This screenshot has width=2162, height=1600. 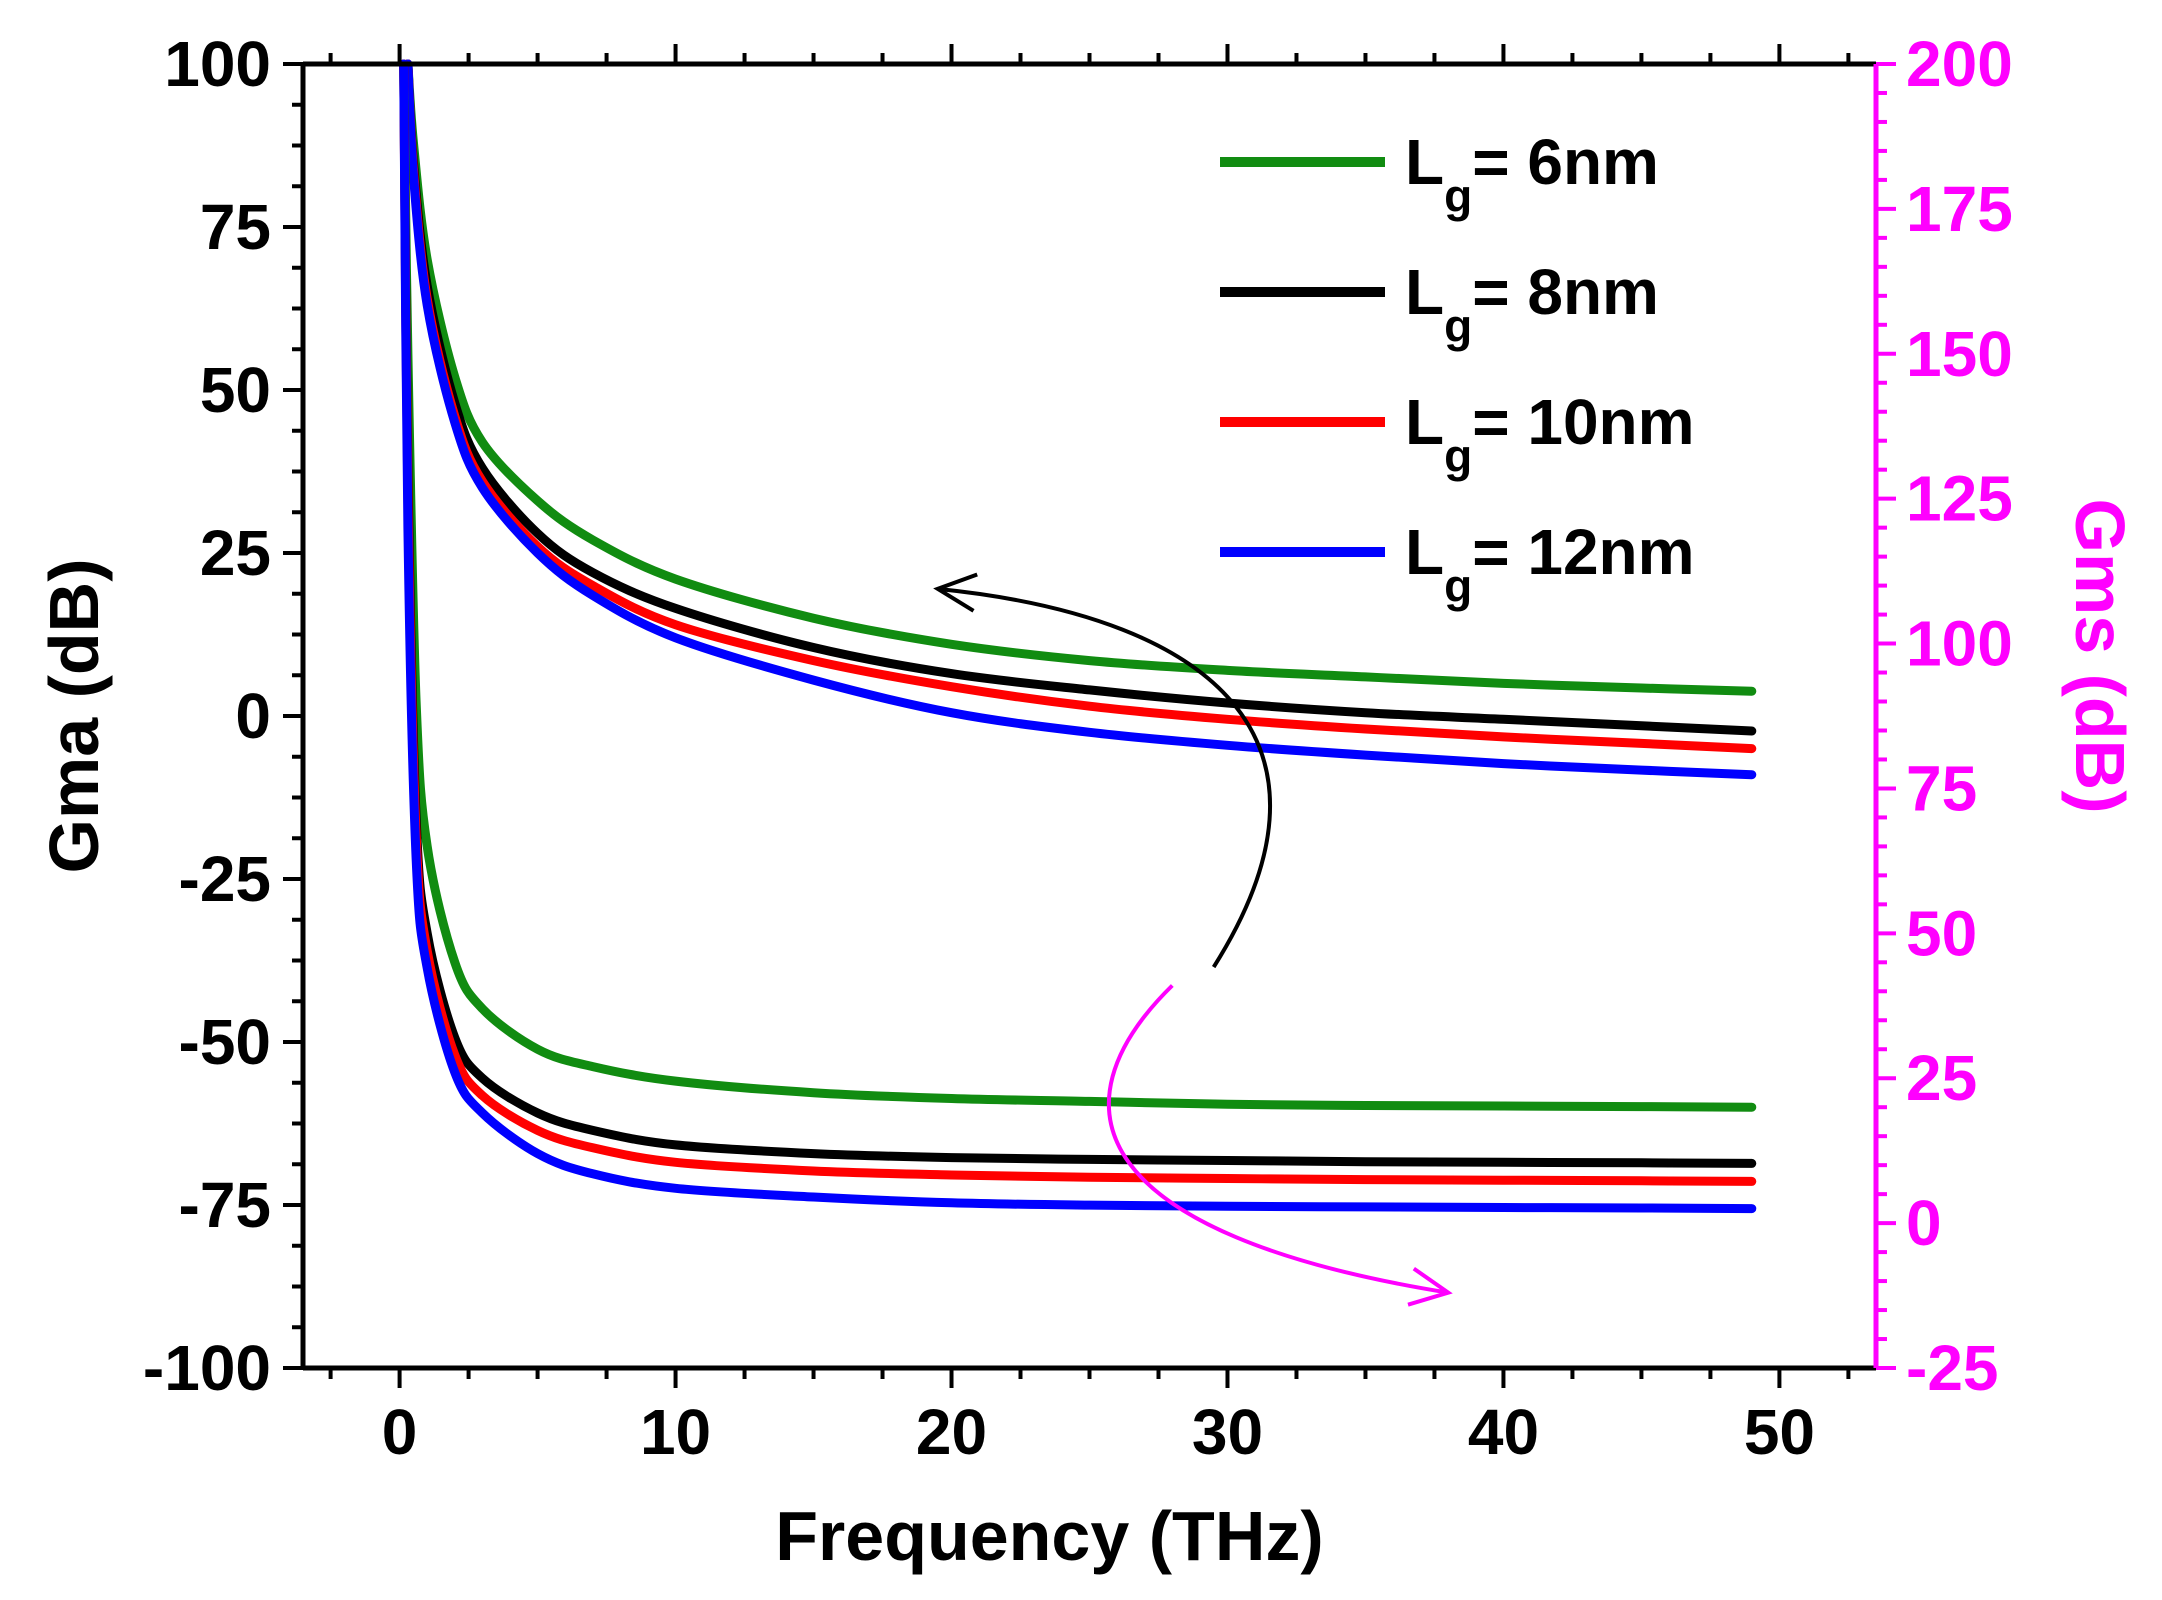 I want to click on y-right-tick-label: -25, so click(x=1952, y=1368).